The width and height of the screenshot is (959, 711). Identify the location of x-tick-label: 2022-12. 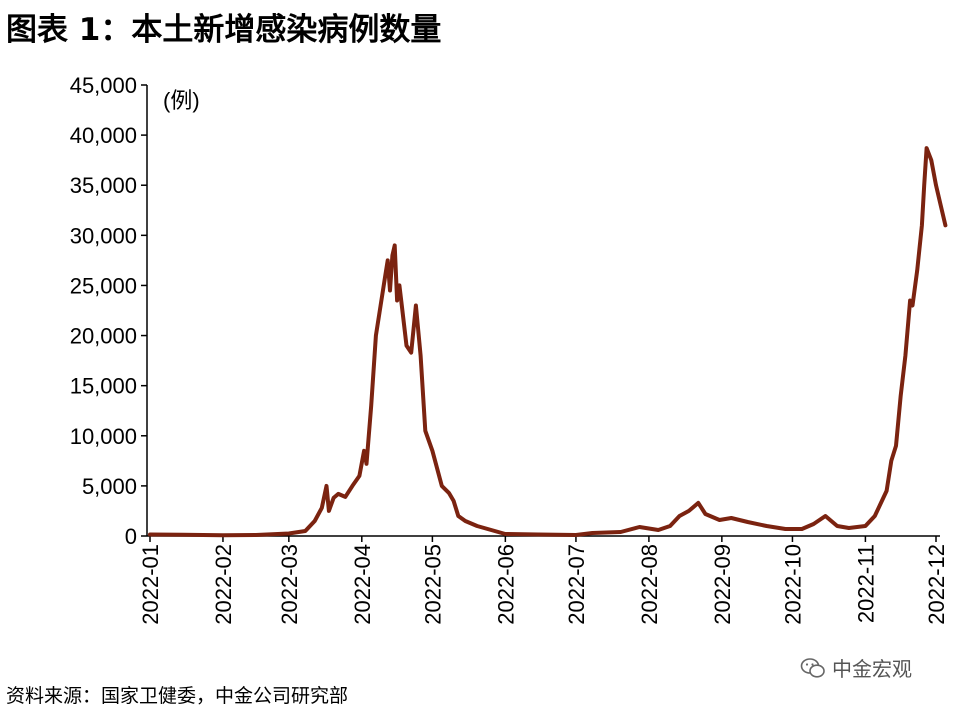
(936, 584).